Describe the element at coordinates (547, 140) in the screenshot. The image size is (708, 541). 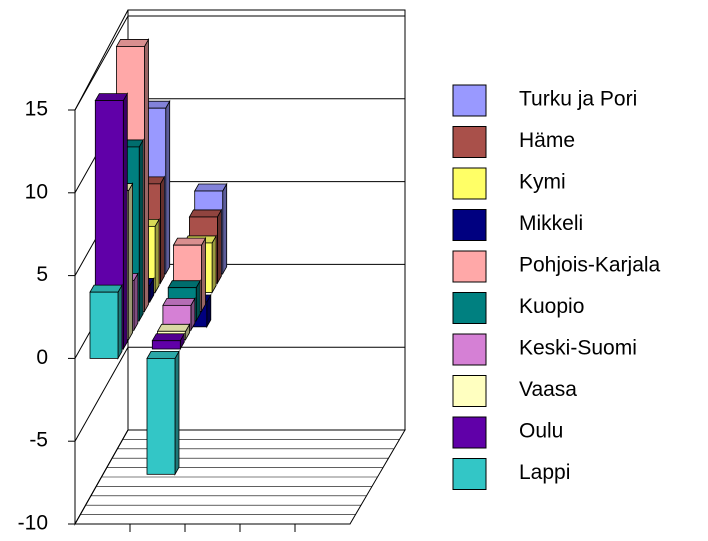
I see `legend-label: Häme` at that location.